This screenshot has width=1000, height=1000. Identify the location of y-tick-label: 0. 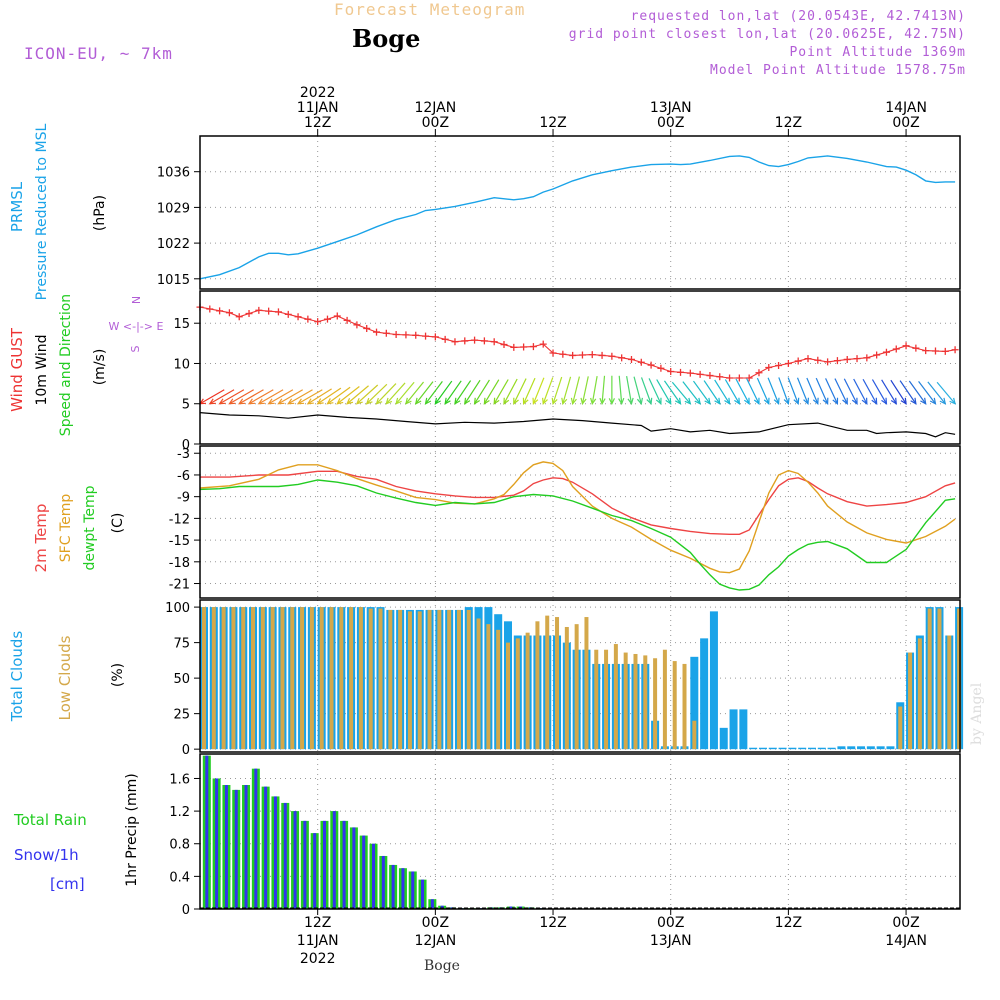
(186, 445).